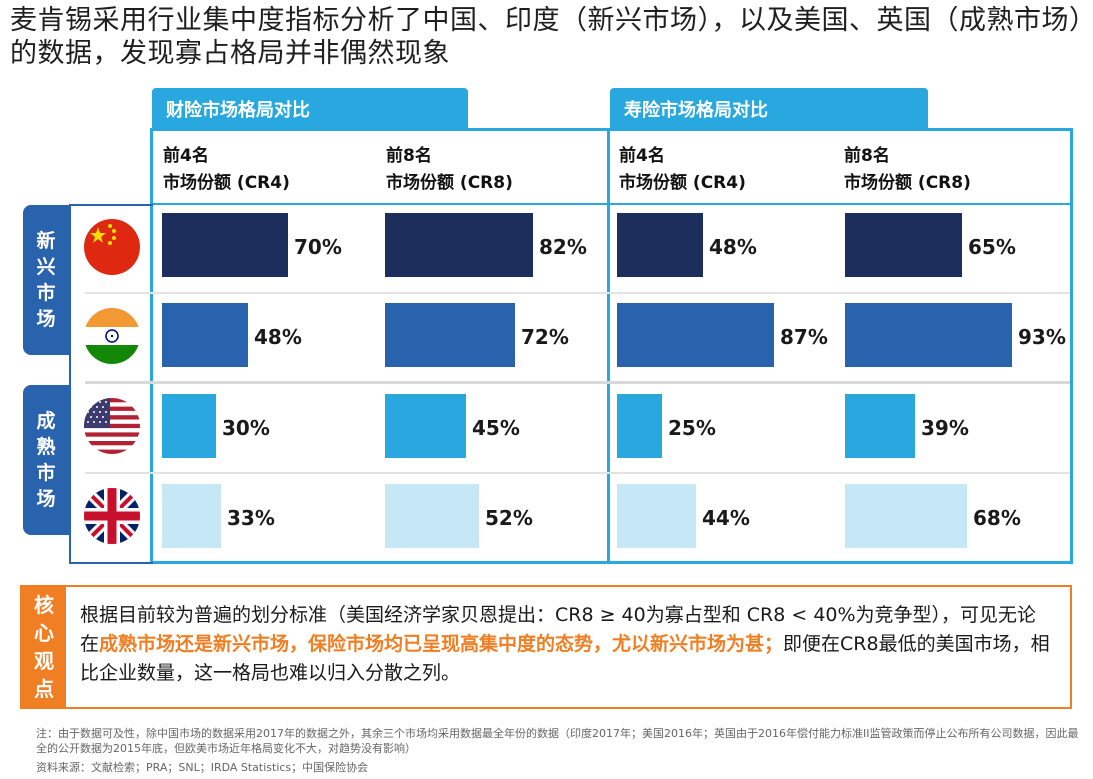 The image size is (1093, 779). Describe the element at coordinates (44, 661) in the screenshot. I see `insight-tag-char: 观` at that location.